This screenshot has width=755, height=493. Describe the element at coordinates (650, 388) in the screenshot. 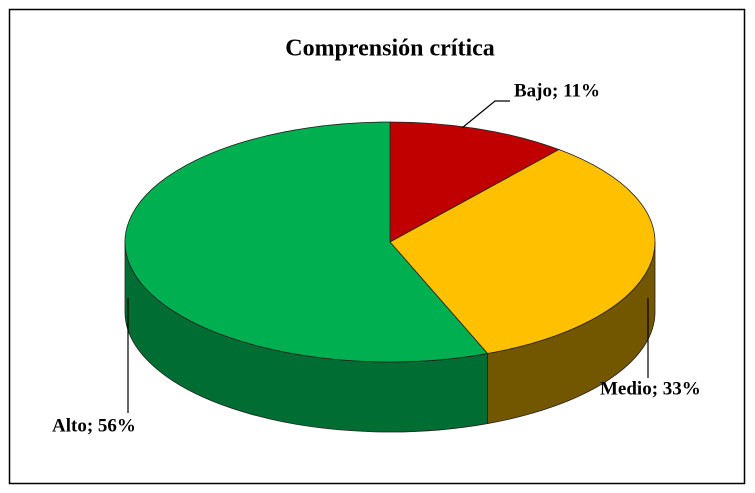

I see `data-label: Medio; 33%` at that location.